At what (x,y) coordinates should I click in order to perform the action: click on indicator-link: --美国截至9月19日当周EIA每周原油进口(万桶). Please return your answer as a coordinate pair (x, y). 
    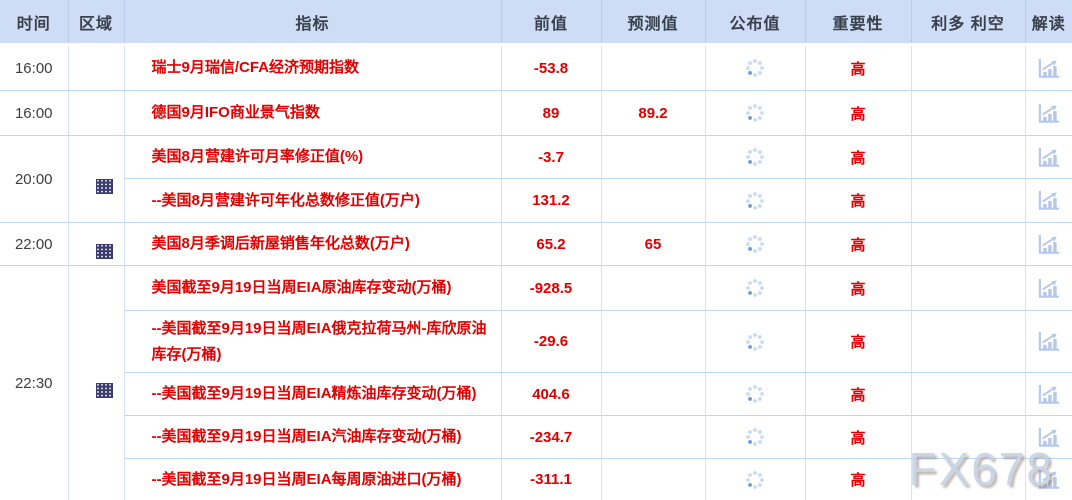
    Looking at the image, I should click on (313, 479).